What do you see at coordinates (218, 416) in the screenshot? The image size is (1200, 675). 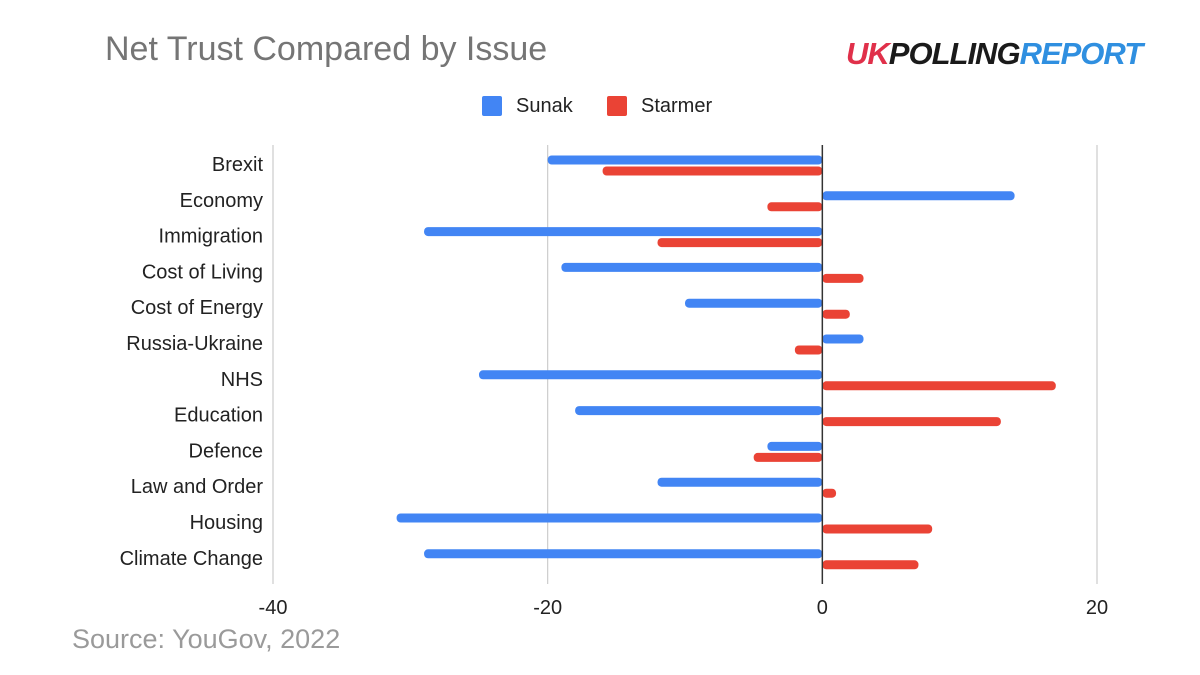 I see `category-label: Education` at bounding box center [218, 416].